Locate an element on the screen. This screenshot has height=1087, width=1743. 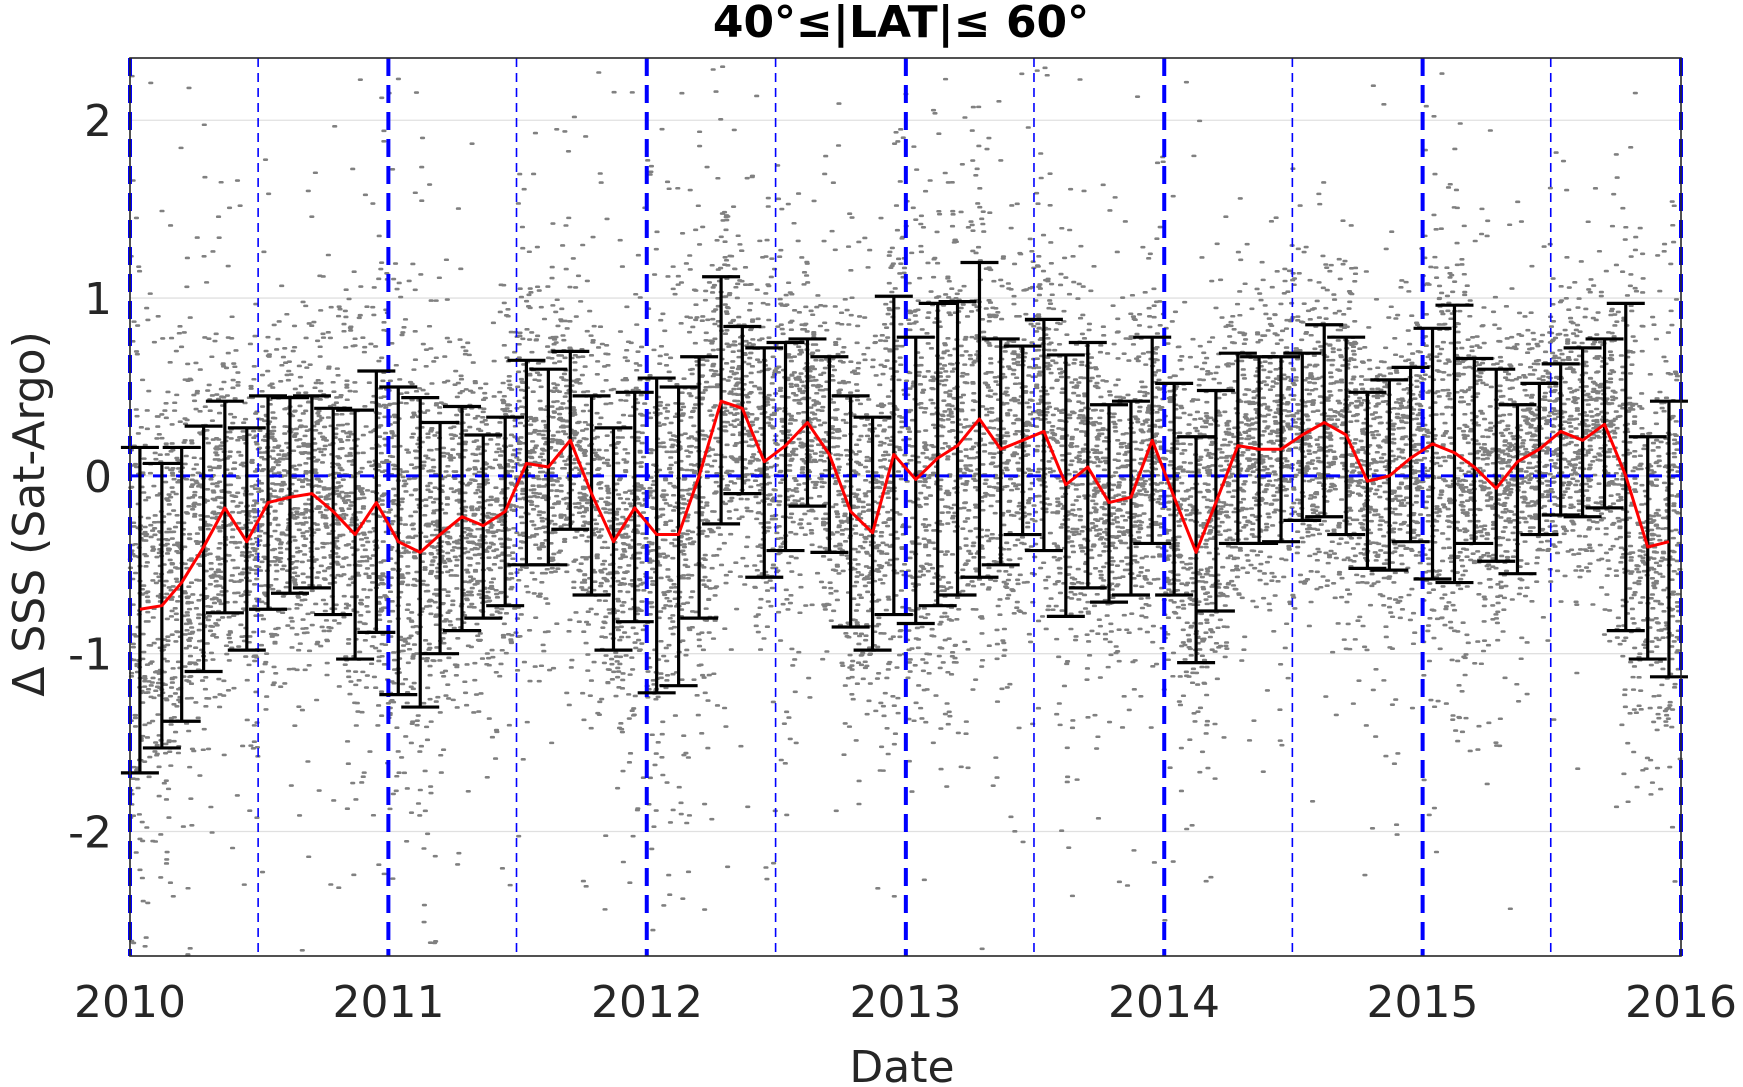
x-tick-label: 2011 is located at coordinates (389, 1002).